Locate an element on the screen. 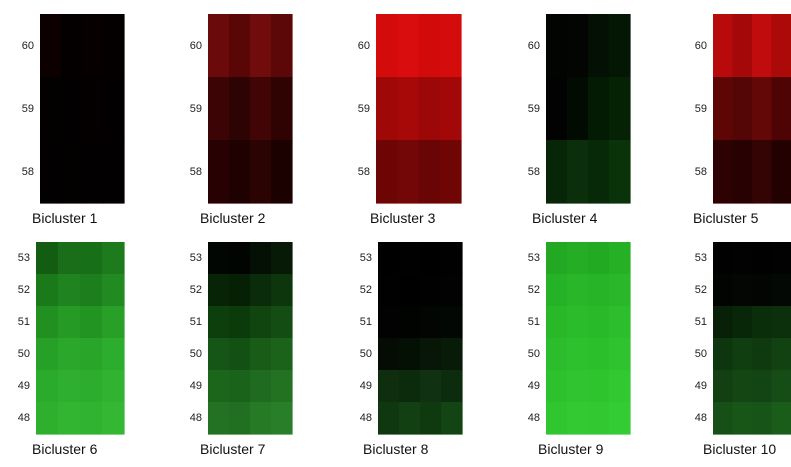 The image size is (791, 467). row-label: 51 is located at coordinates (23, 322).